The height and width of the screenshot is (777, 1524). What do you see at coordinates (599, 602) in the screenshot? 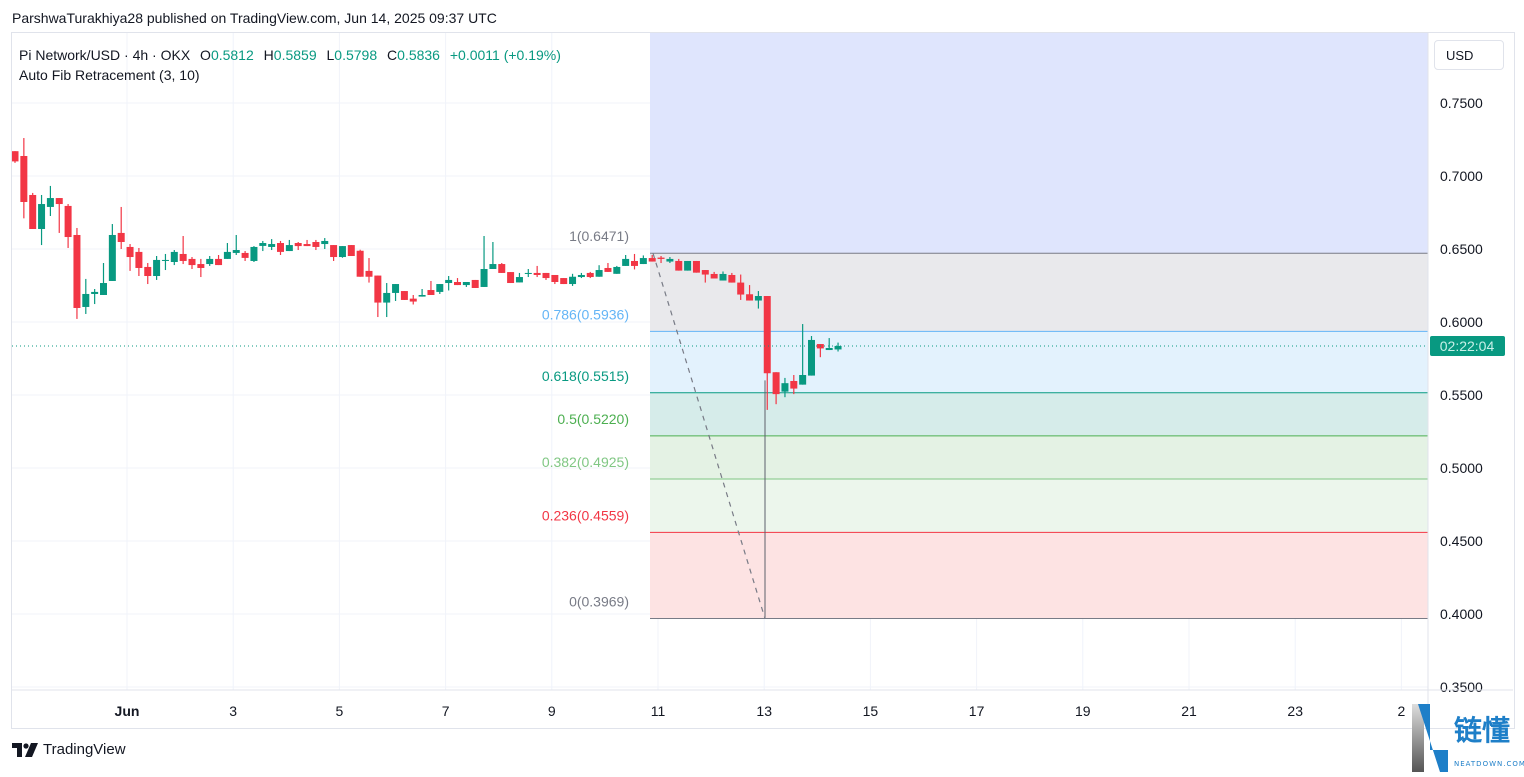
I see `fib-label-0: 0(0.3969)` at bounding box center [599, 602].